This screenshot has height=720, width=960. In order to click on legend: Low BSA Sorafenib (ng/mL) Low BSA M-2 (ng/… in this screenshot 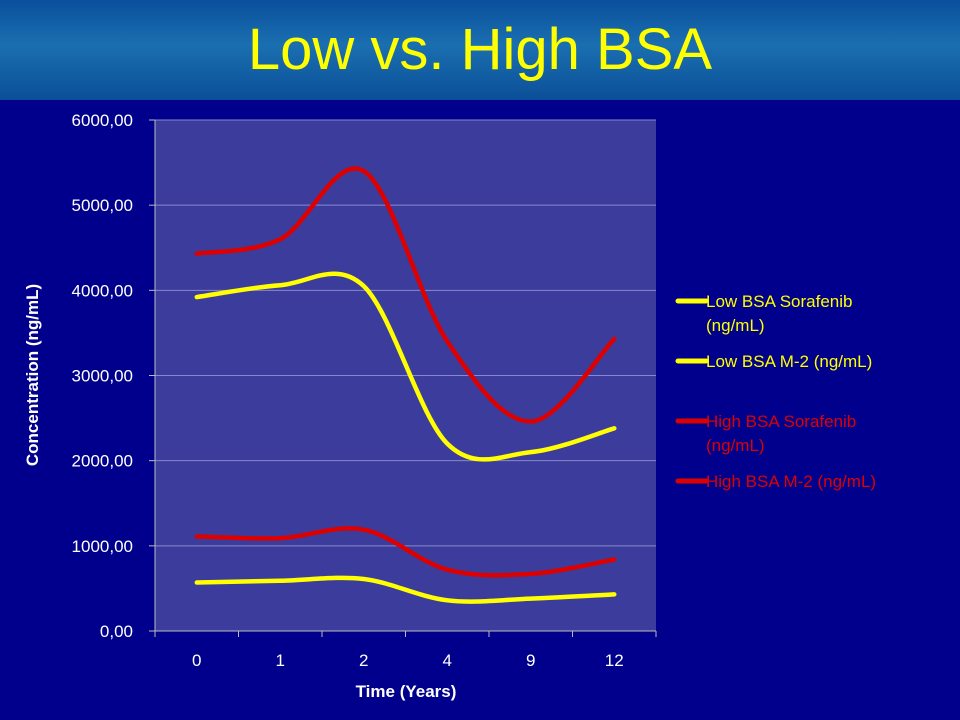, I will do `click(775, 391)`.